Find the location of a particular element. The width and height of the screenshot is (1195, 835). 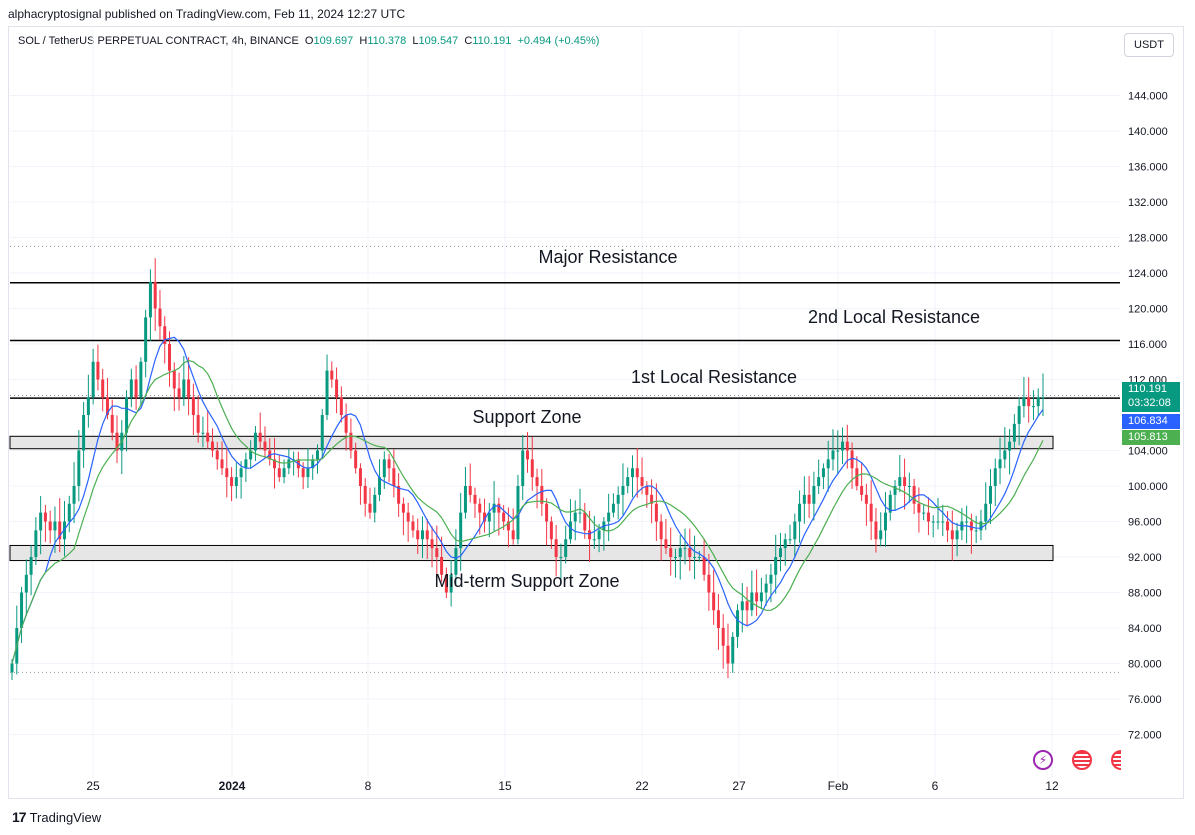

annotation-label: 1st Local Resistance is located at coordinates (714, 377).